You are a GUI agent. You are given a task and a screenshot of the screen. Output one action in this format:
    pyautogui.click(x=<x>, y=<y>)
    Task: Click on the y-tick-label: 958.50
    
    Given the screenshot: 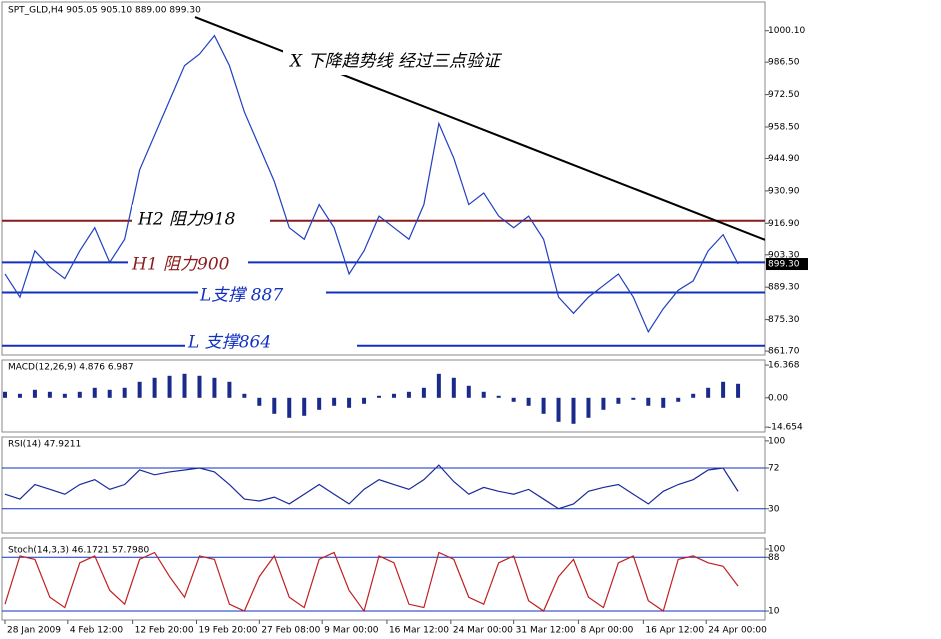 What is the action you would take?
    pyautogui.click(x=784, y=127)
    